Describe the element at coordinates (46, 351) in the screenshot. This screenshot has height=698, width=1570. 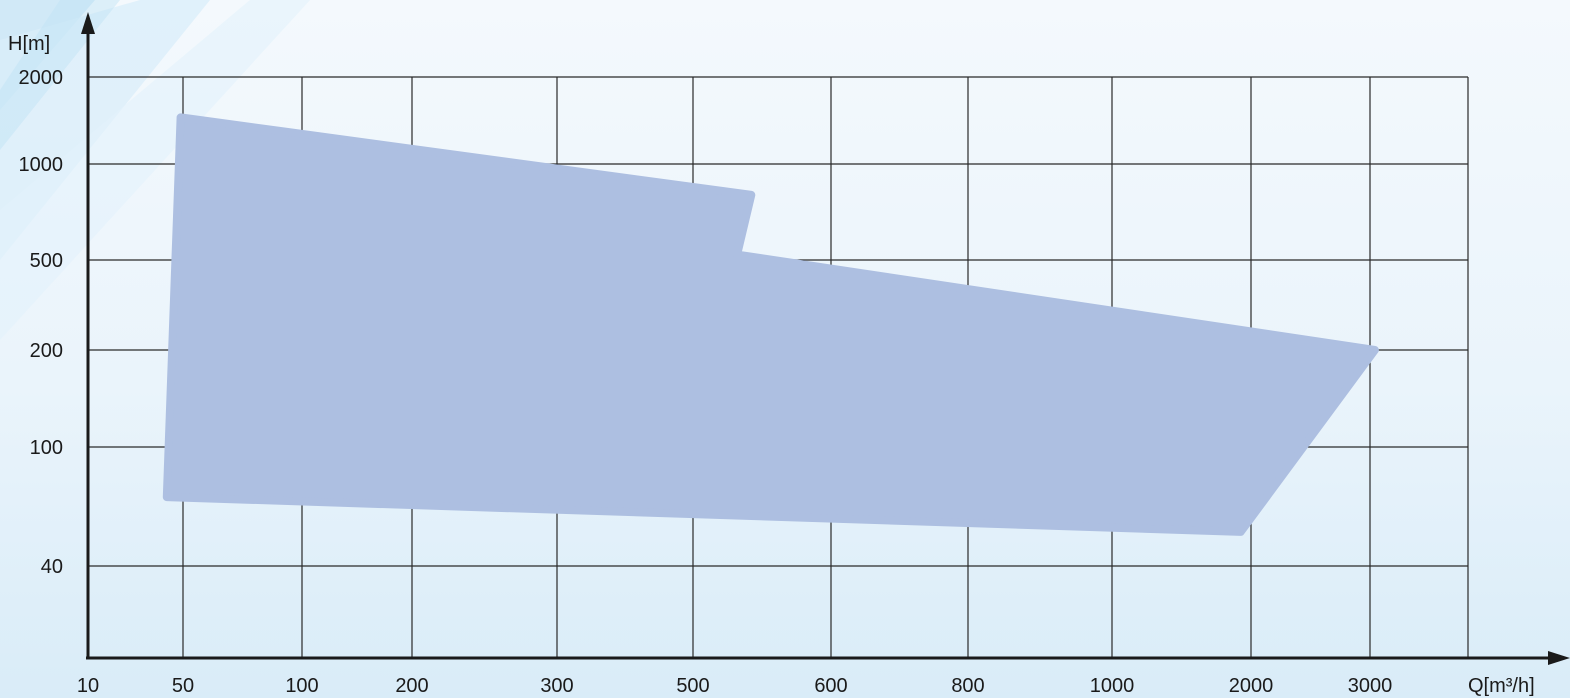
I see `y-tick-label: 200` at that location.